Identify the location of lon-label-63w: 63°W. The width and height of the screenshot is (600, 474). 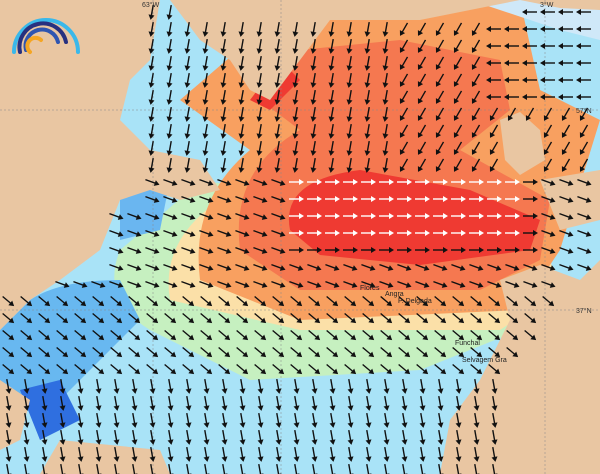
(151, 5).